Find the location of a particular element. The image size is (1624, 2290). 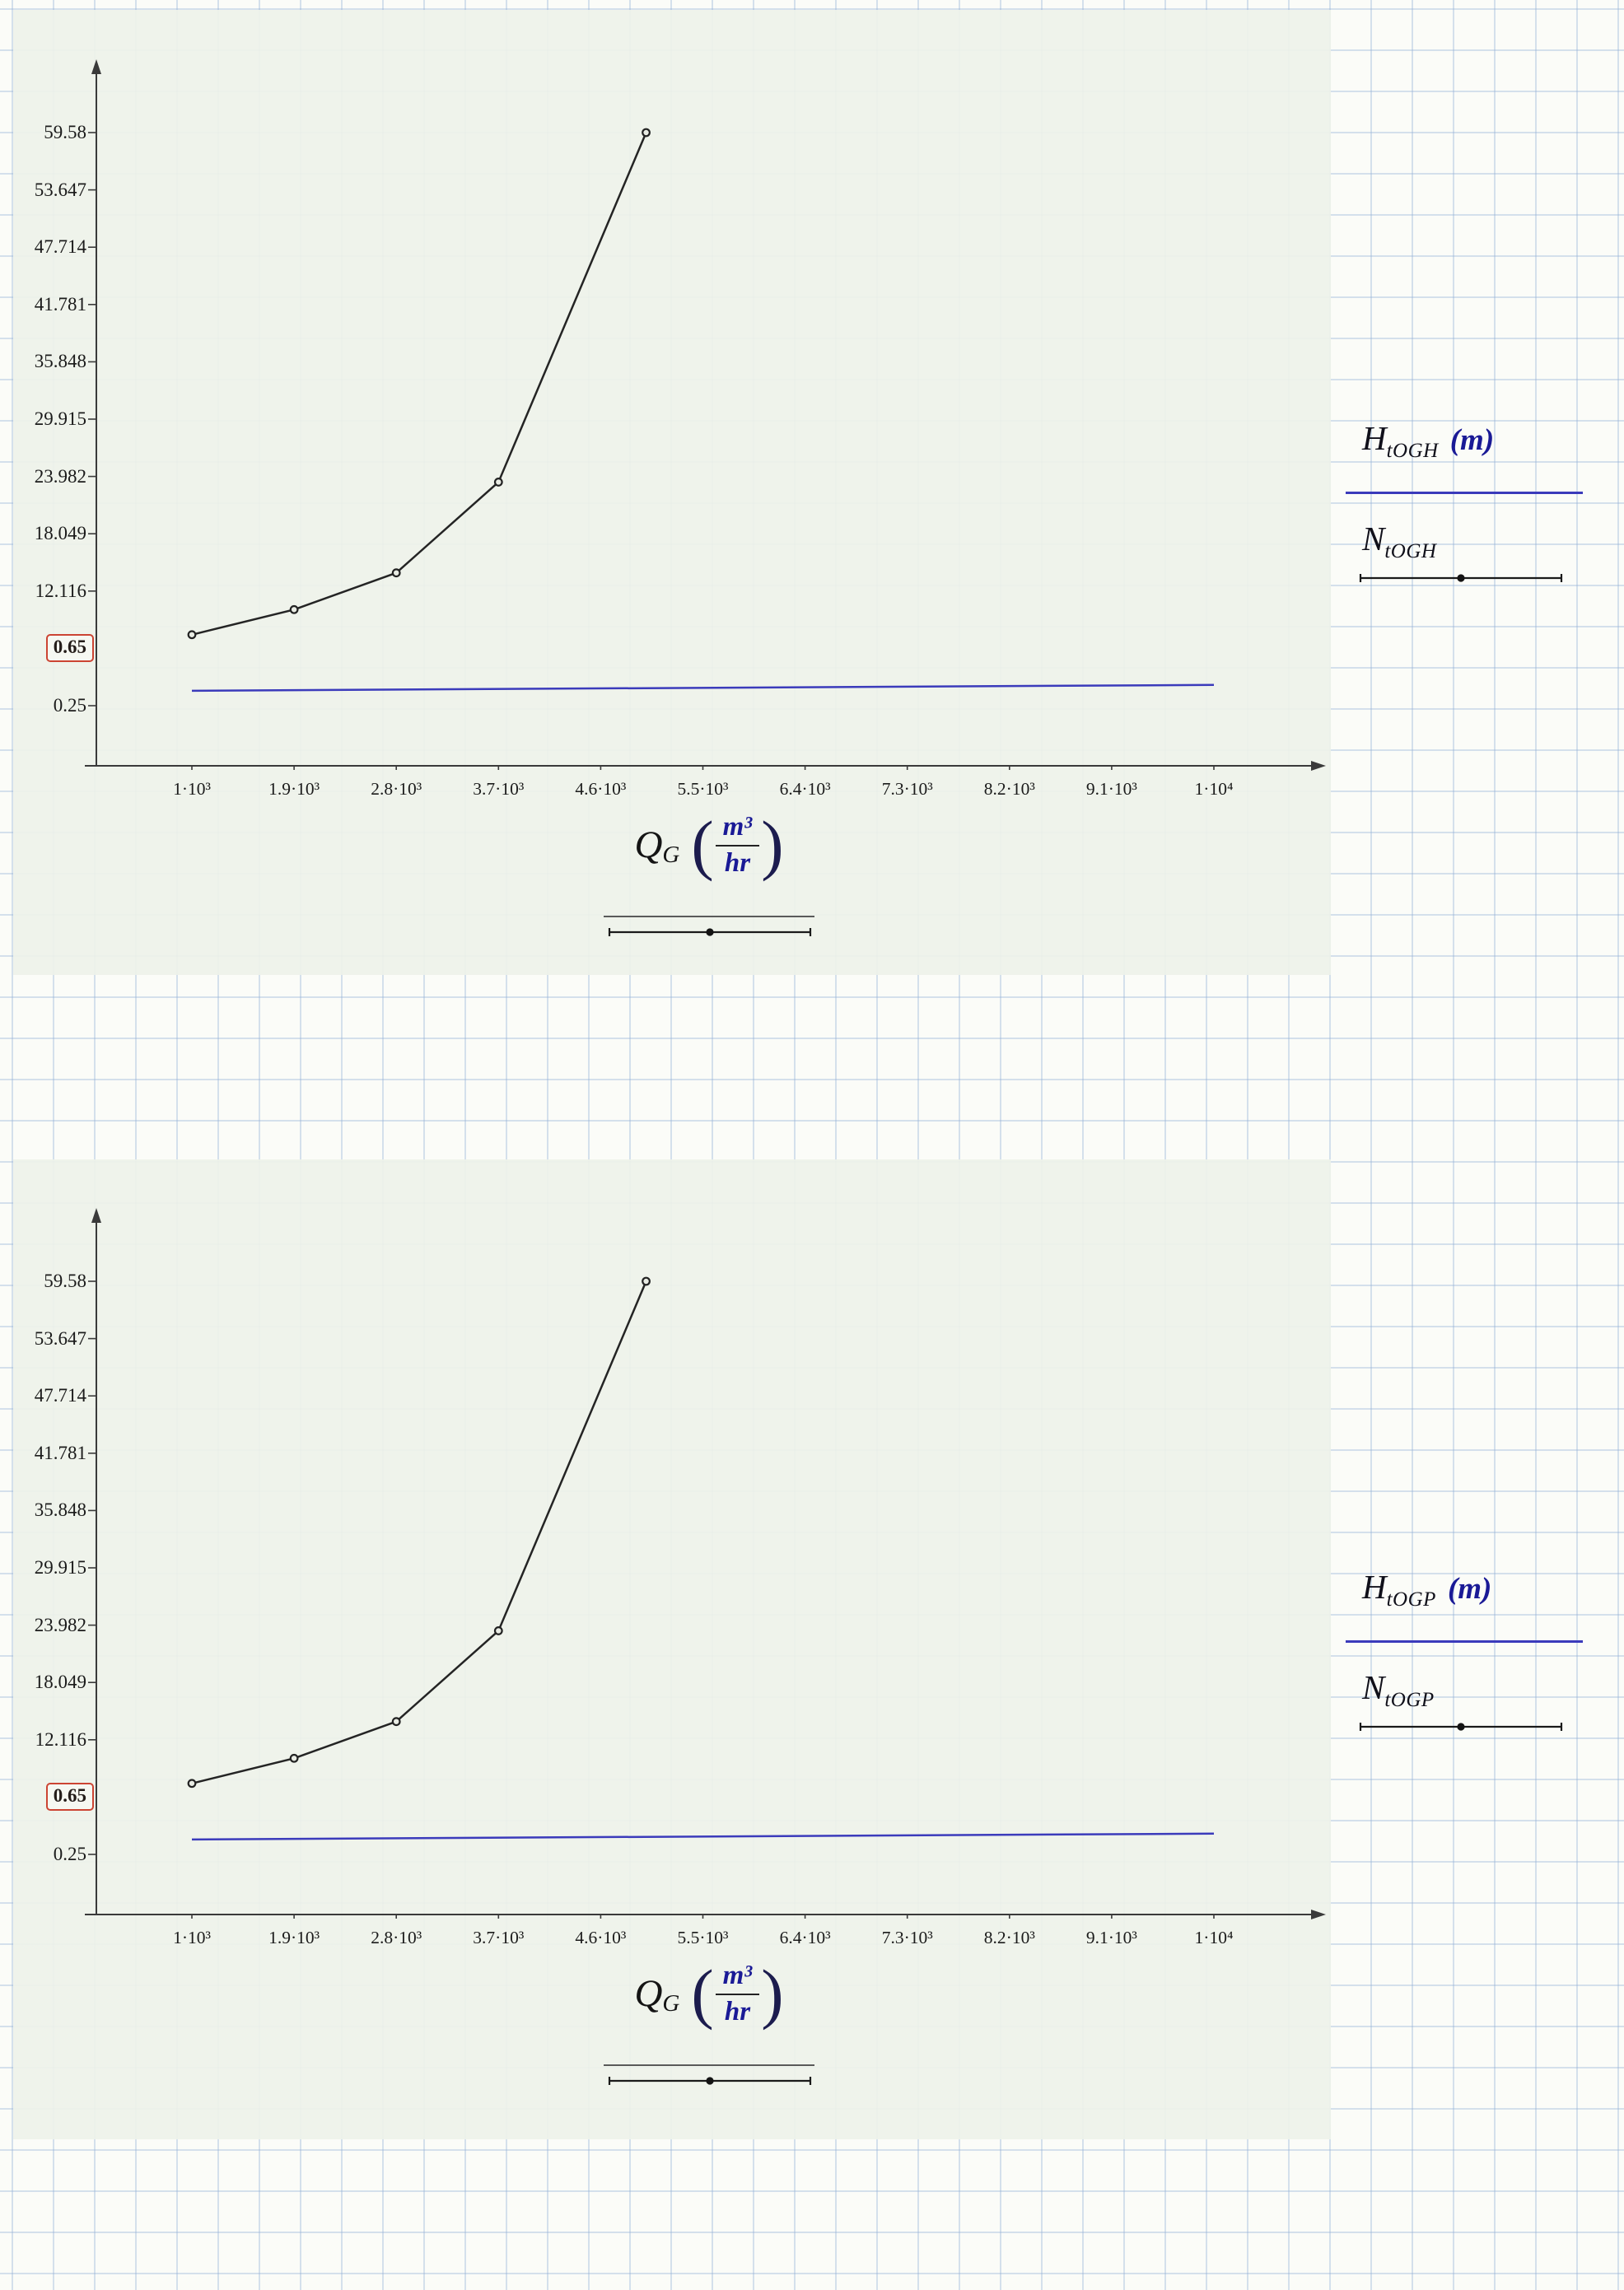

h-subscript: tOGP is located at coordinates (1411, 1599).